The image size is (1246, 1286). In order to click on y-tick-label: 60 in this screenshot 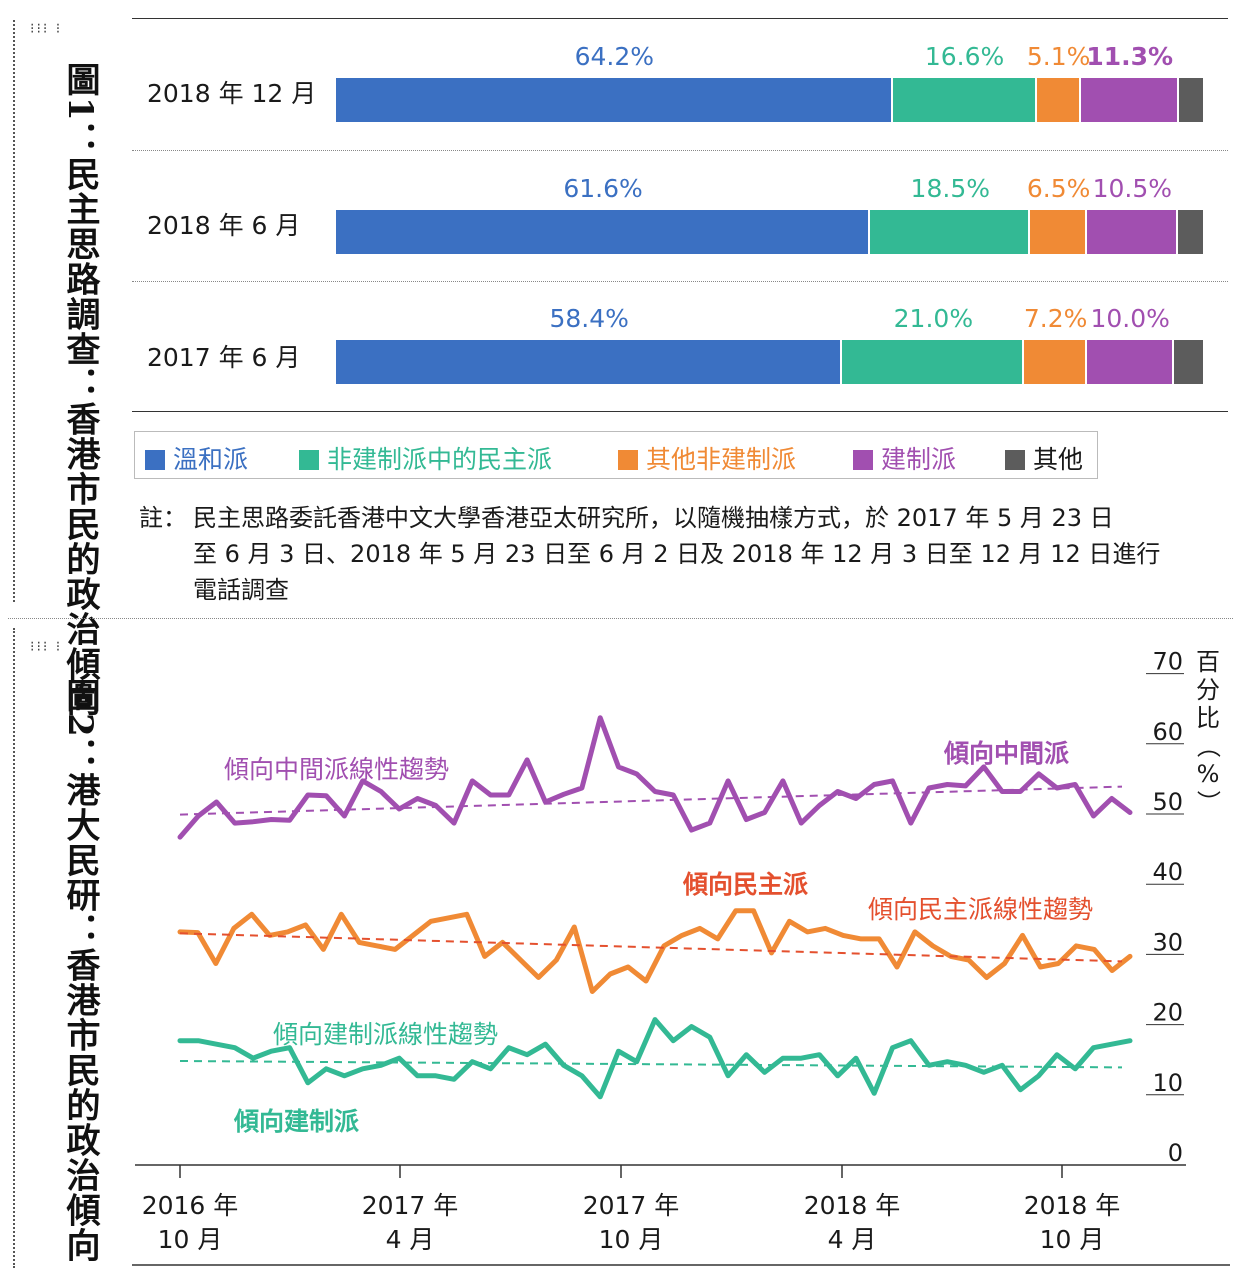, I will do `click(1167, 732)`.